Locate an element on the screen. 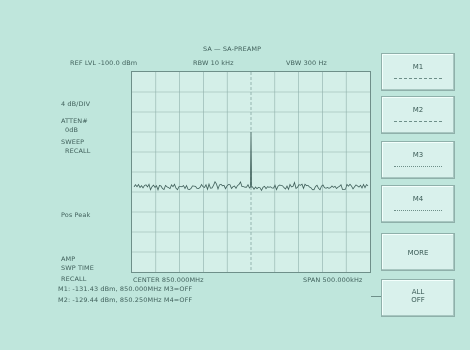 The width and height of the screenshot is (470, 350). softkey-m4-line-sample is located at coordinates (418, 210).